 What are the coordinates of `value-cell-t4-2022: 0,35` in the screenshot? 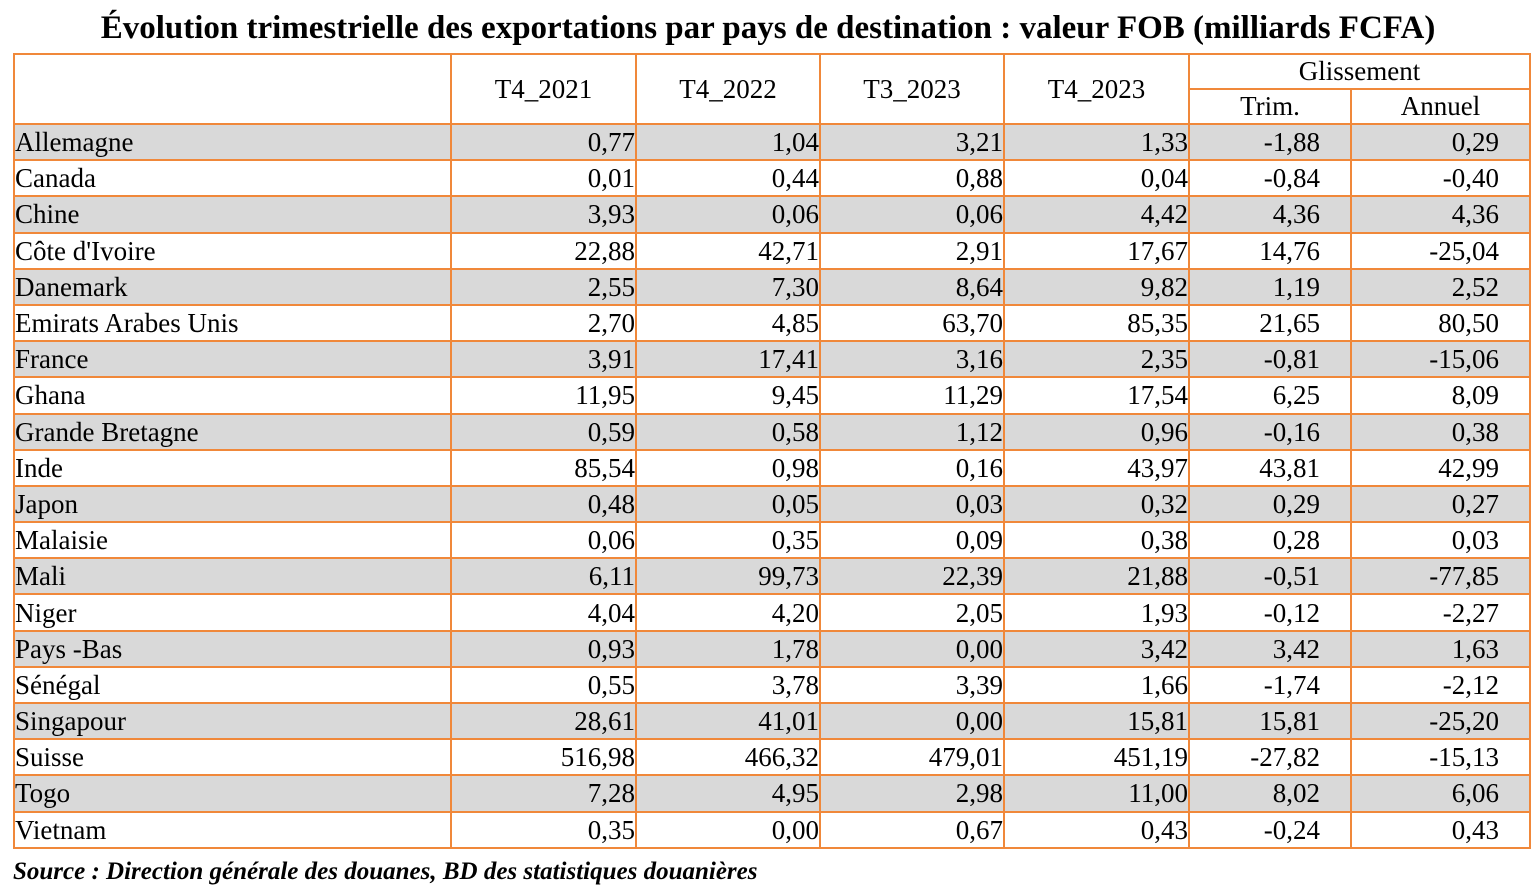 It's located at (728, 540).